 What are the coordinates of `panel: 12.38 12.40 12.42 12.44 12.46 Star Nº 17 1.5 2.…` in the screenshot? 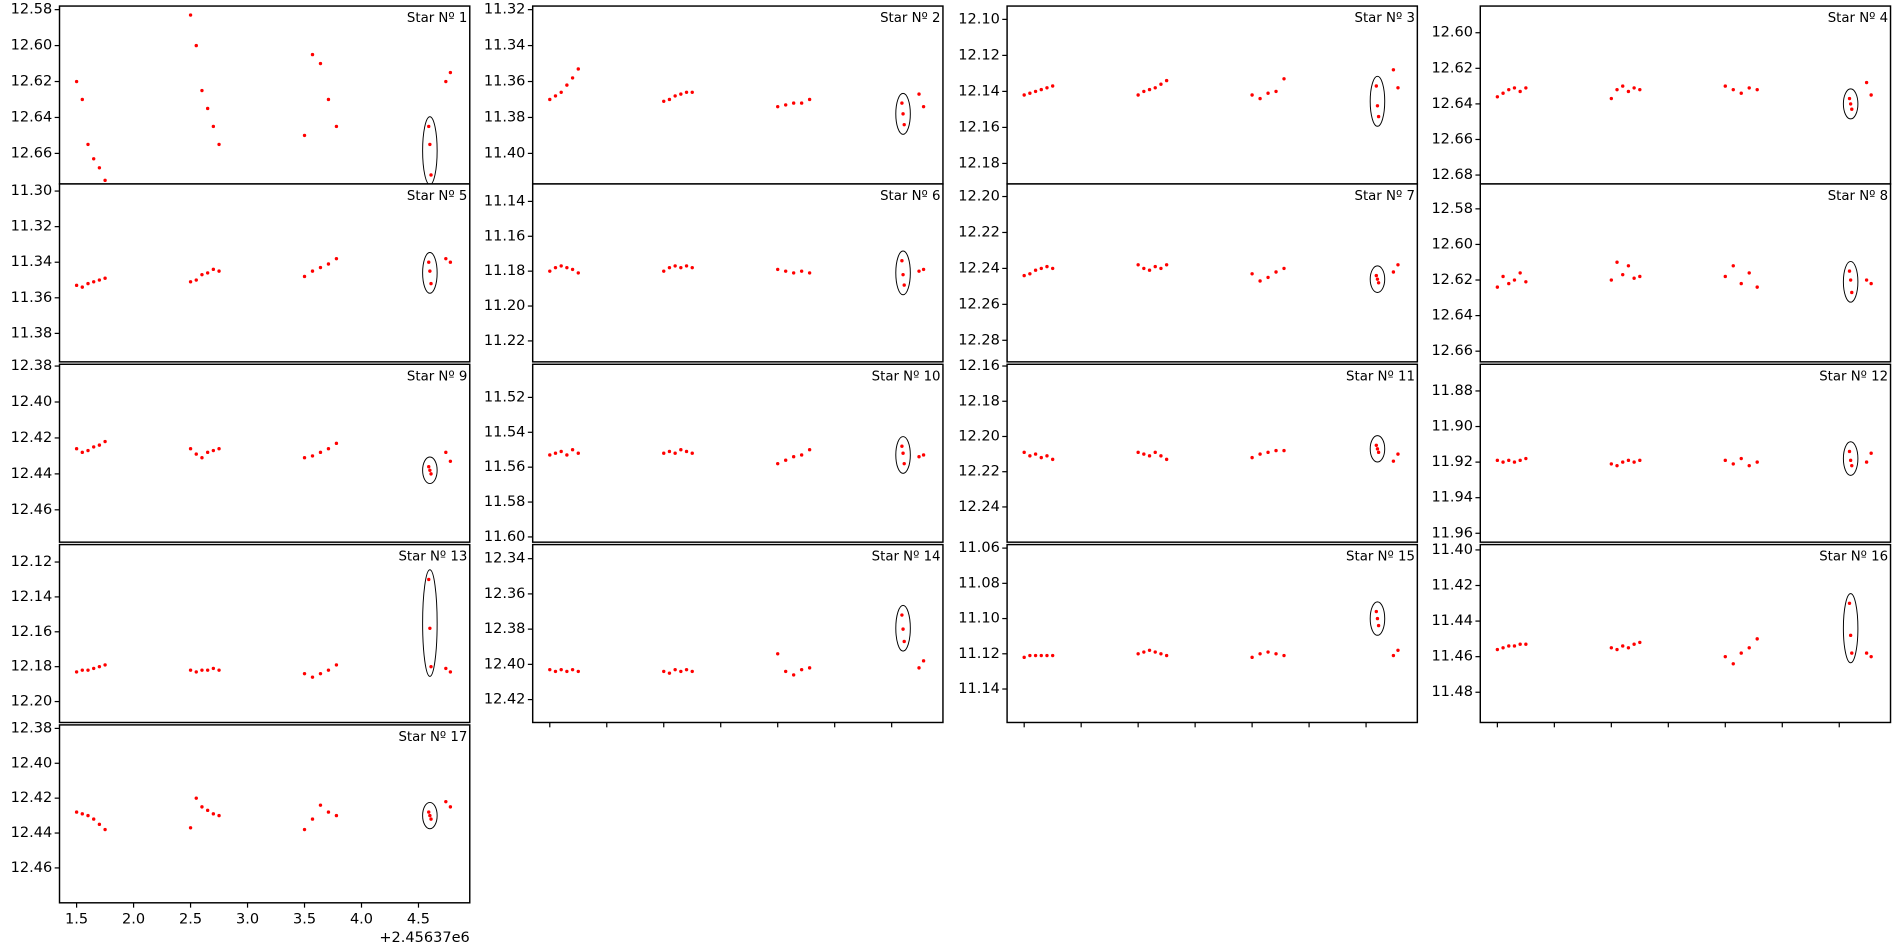 It's located at (241, 824).